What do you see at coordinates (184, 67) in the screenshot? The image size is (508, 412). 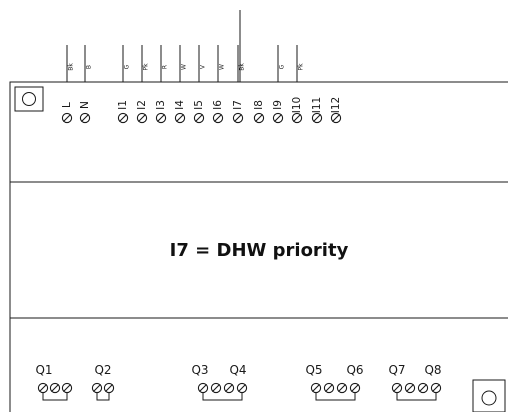 I see `wire-color-label-i4: W` at bounding box center [184, 67].